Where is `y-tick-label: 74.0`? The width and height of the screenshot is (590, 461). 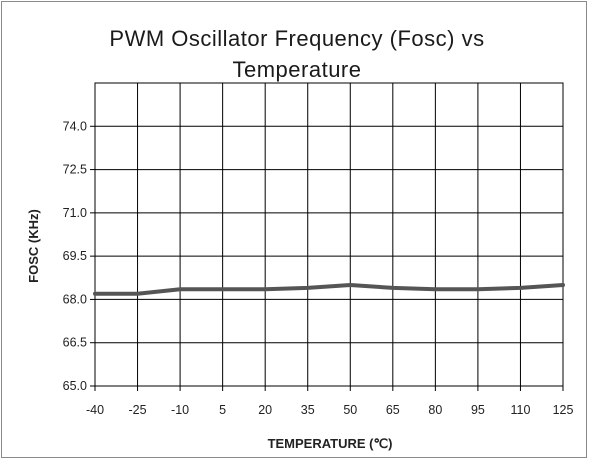
y-tick-label: 74.0 is located at coordinates (75, 126).